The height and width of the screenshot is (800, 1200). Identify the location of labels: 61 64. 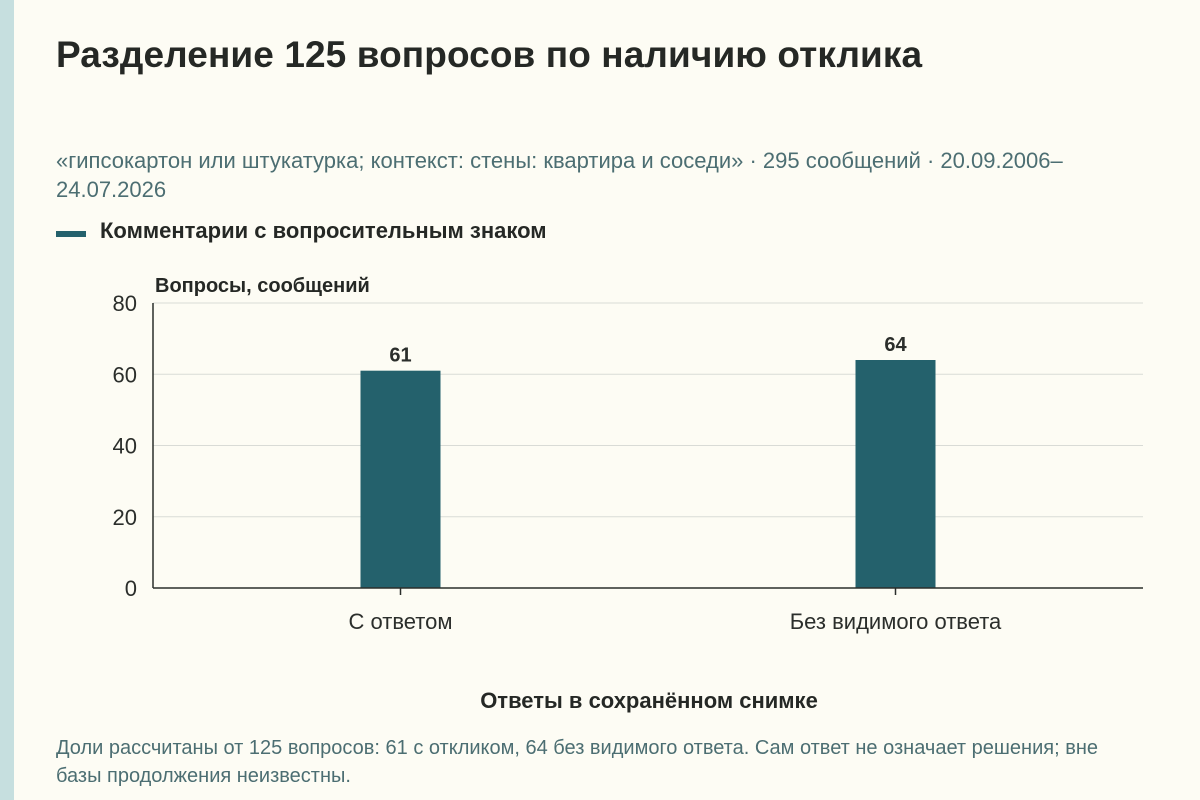
(648, 350).